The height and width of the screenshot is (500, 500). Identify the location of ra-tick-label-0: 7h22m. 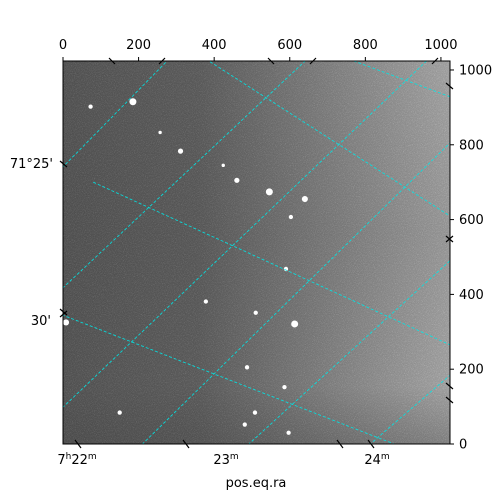
(76, 460).